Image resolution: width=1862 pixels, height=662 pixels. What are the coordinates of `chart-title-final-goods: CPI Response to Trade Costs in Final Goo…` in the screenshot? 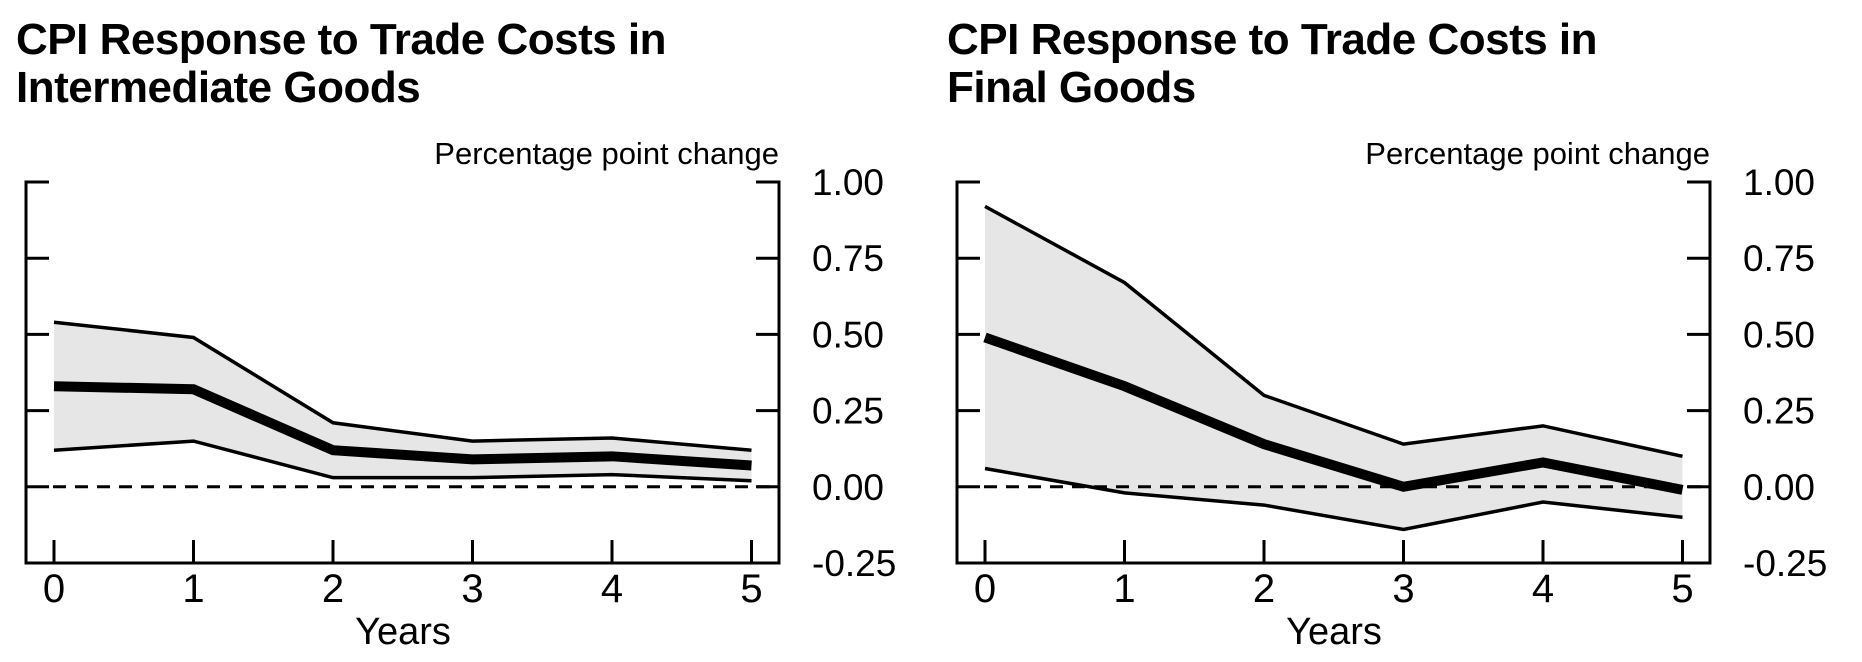 It's located at (1272, 63).